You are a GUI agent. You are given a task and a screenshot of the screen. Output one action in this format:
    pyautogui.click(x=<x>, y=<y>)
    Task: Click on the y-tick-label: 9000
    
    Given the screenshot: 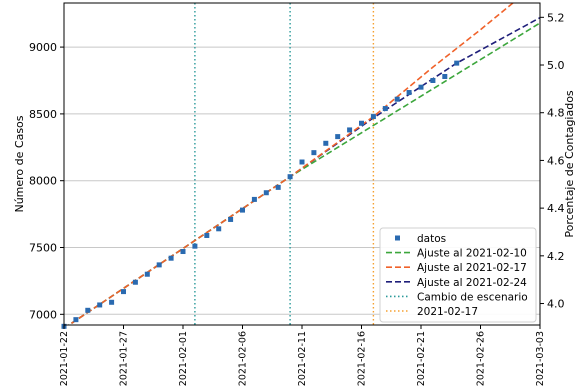 What is the action you would take?
    pyautogui.click(x=43, y=47)
    